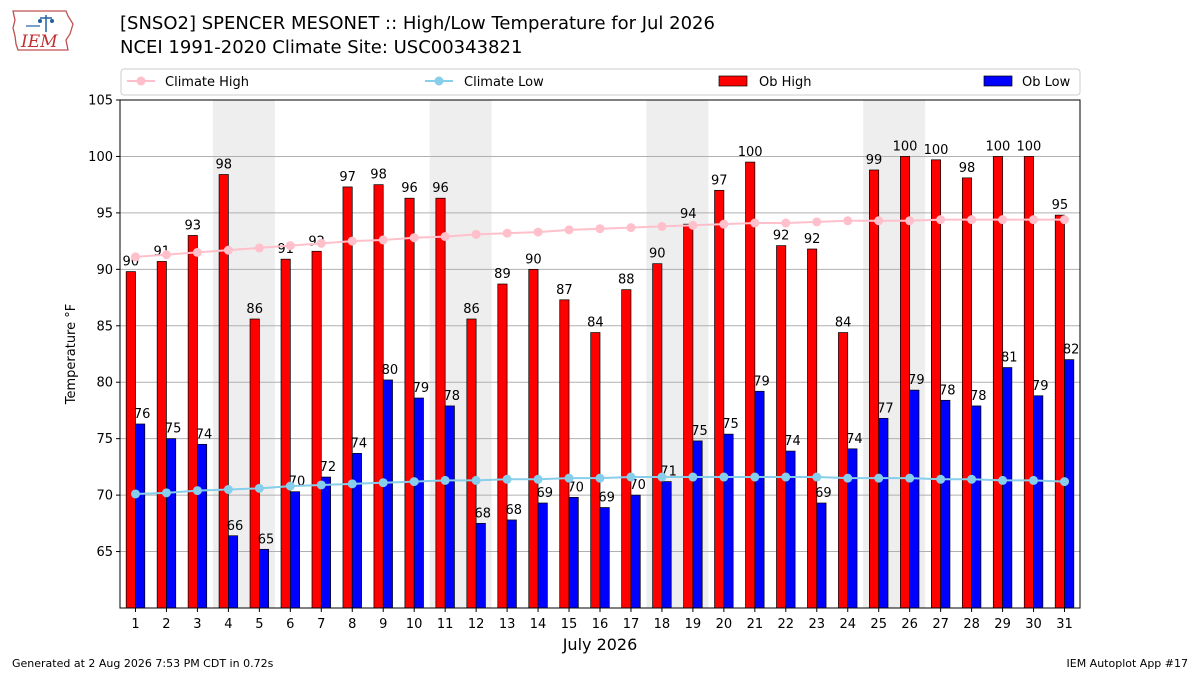 Image resolution: width=1200 pixels, height=675 pixels. I want to click on ob-high-label-8: 97, so click(347, 177).